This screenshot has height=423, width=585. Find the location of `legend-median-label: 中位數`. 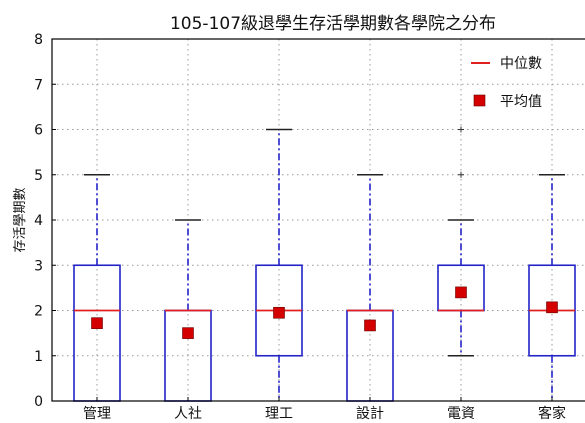

legend-median-label: 中位數 is located at coordinates (521, 64).